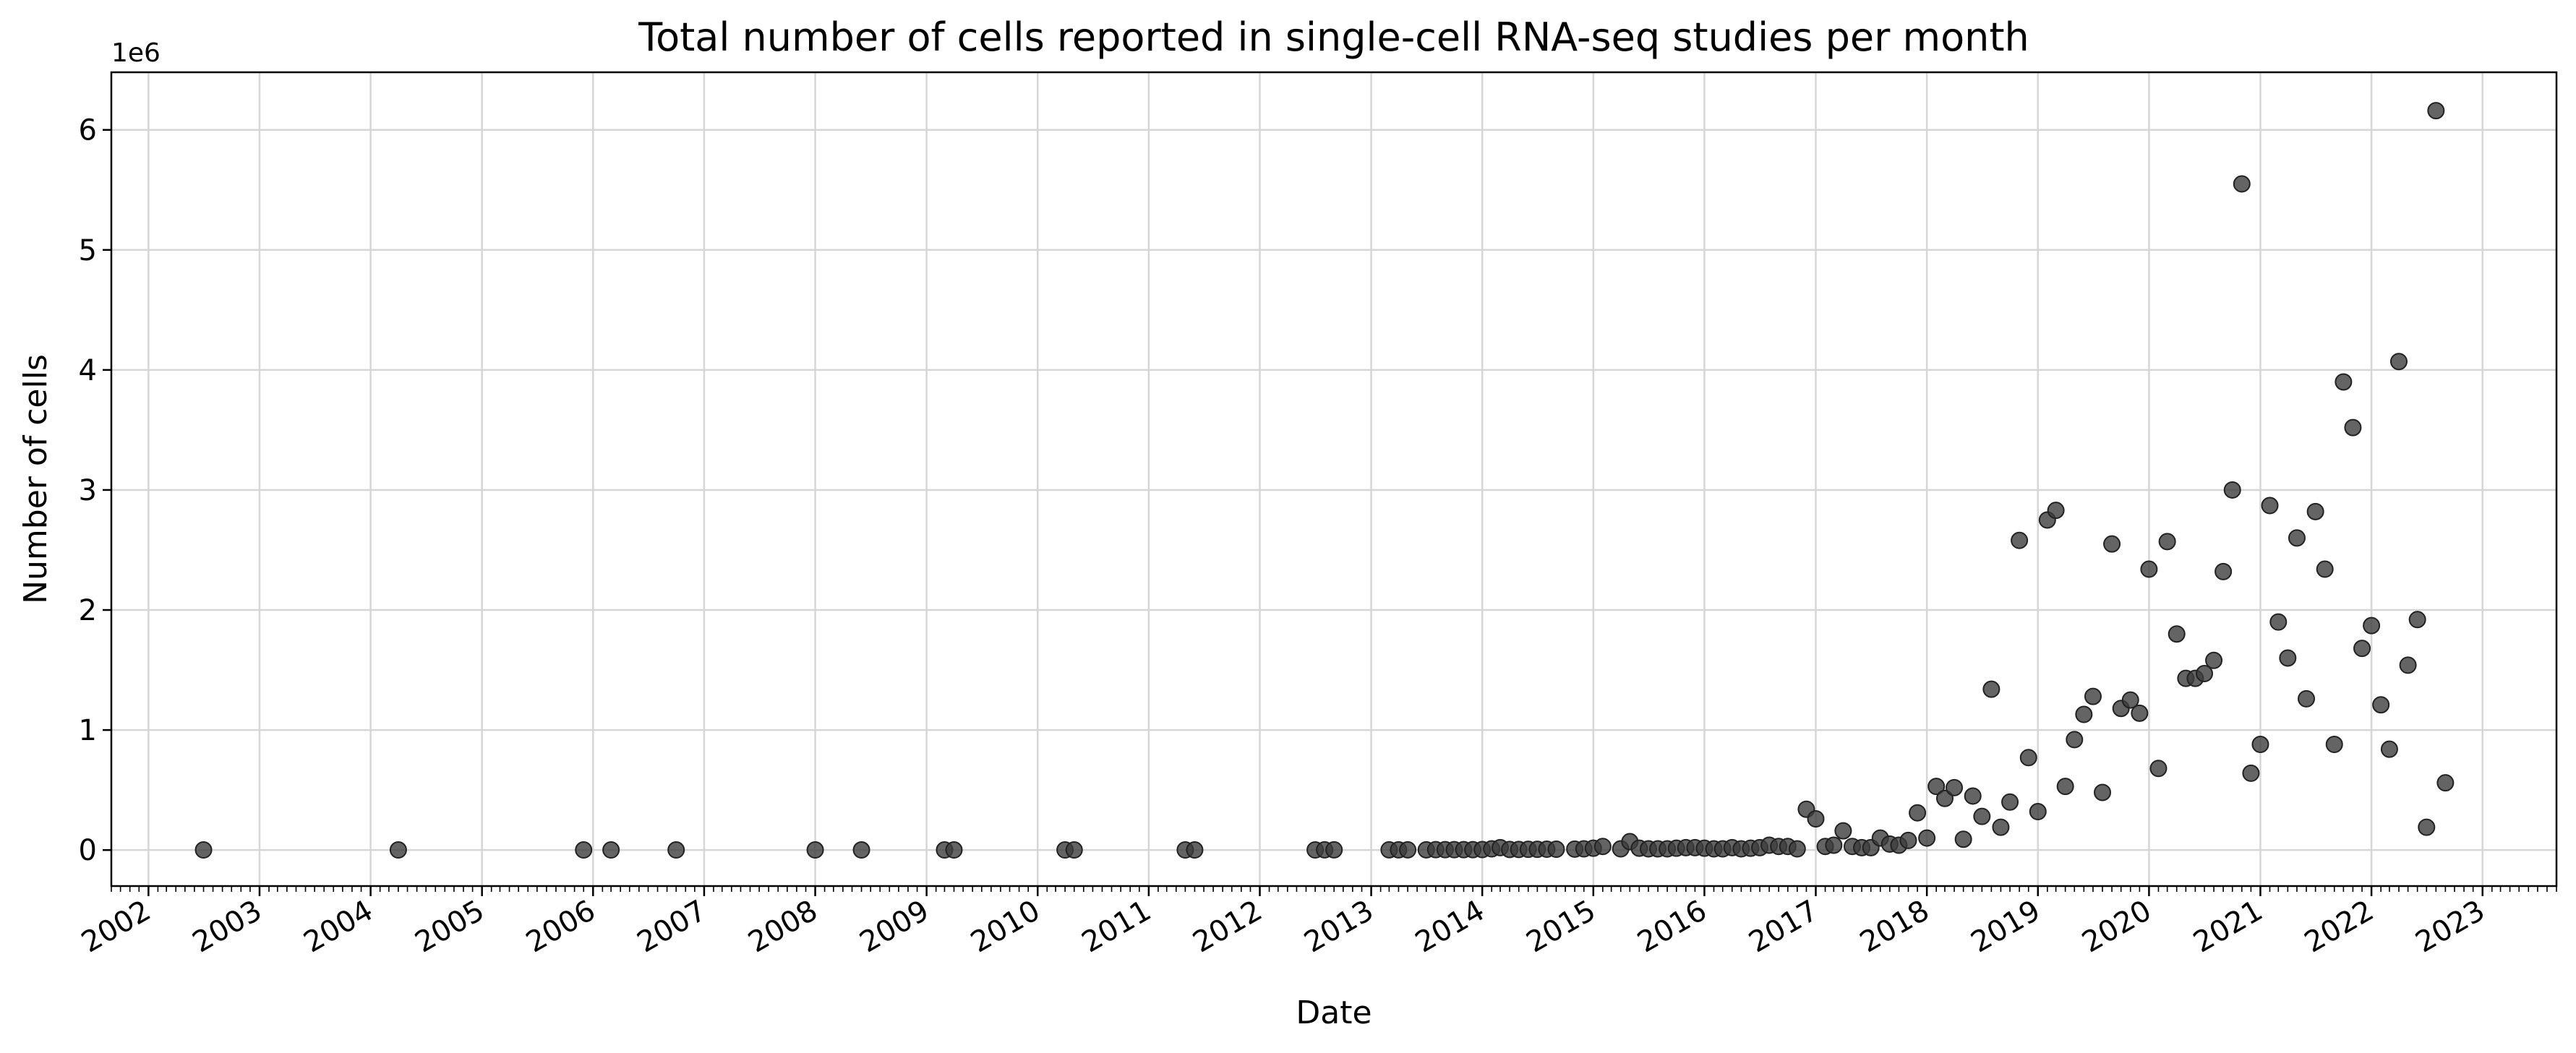 Image resolution: width=2576 pixels, height=1053 pixels. Describe the element at coordinates (35, 479) in the screenshot. I see `y-axis-label: Number of cells` at that location.